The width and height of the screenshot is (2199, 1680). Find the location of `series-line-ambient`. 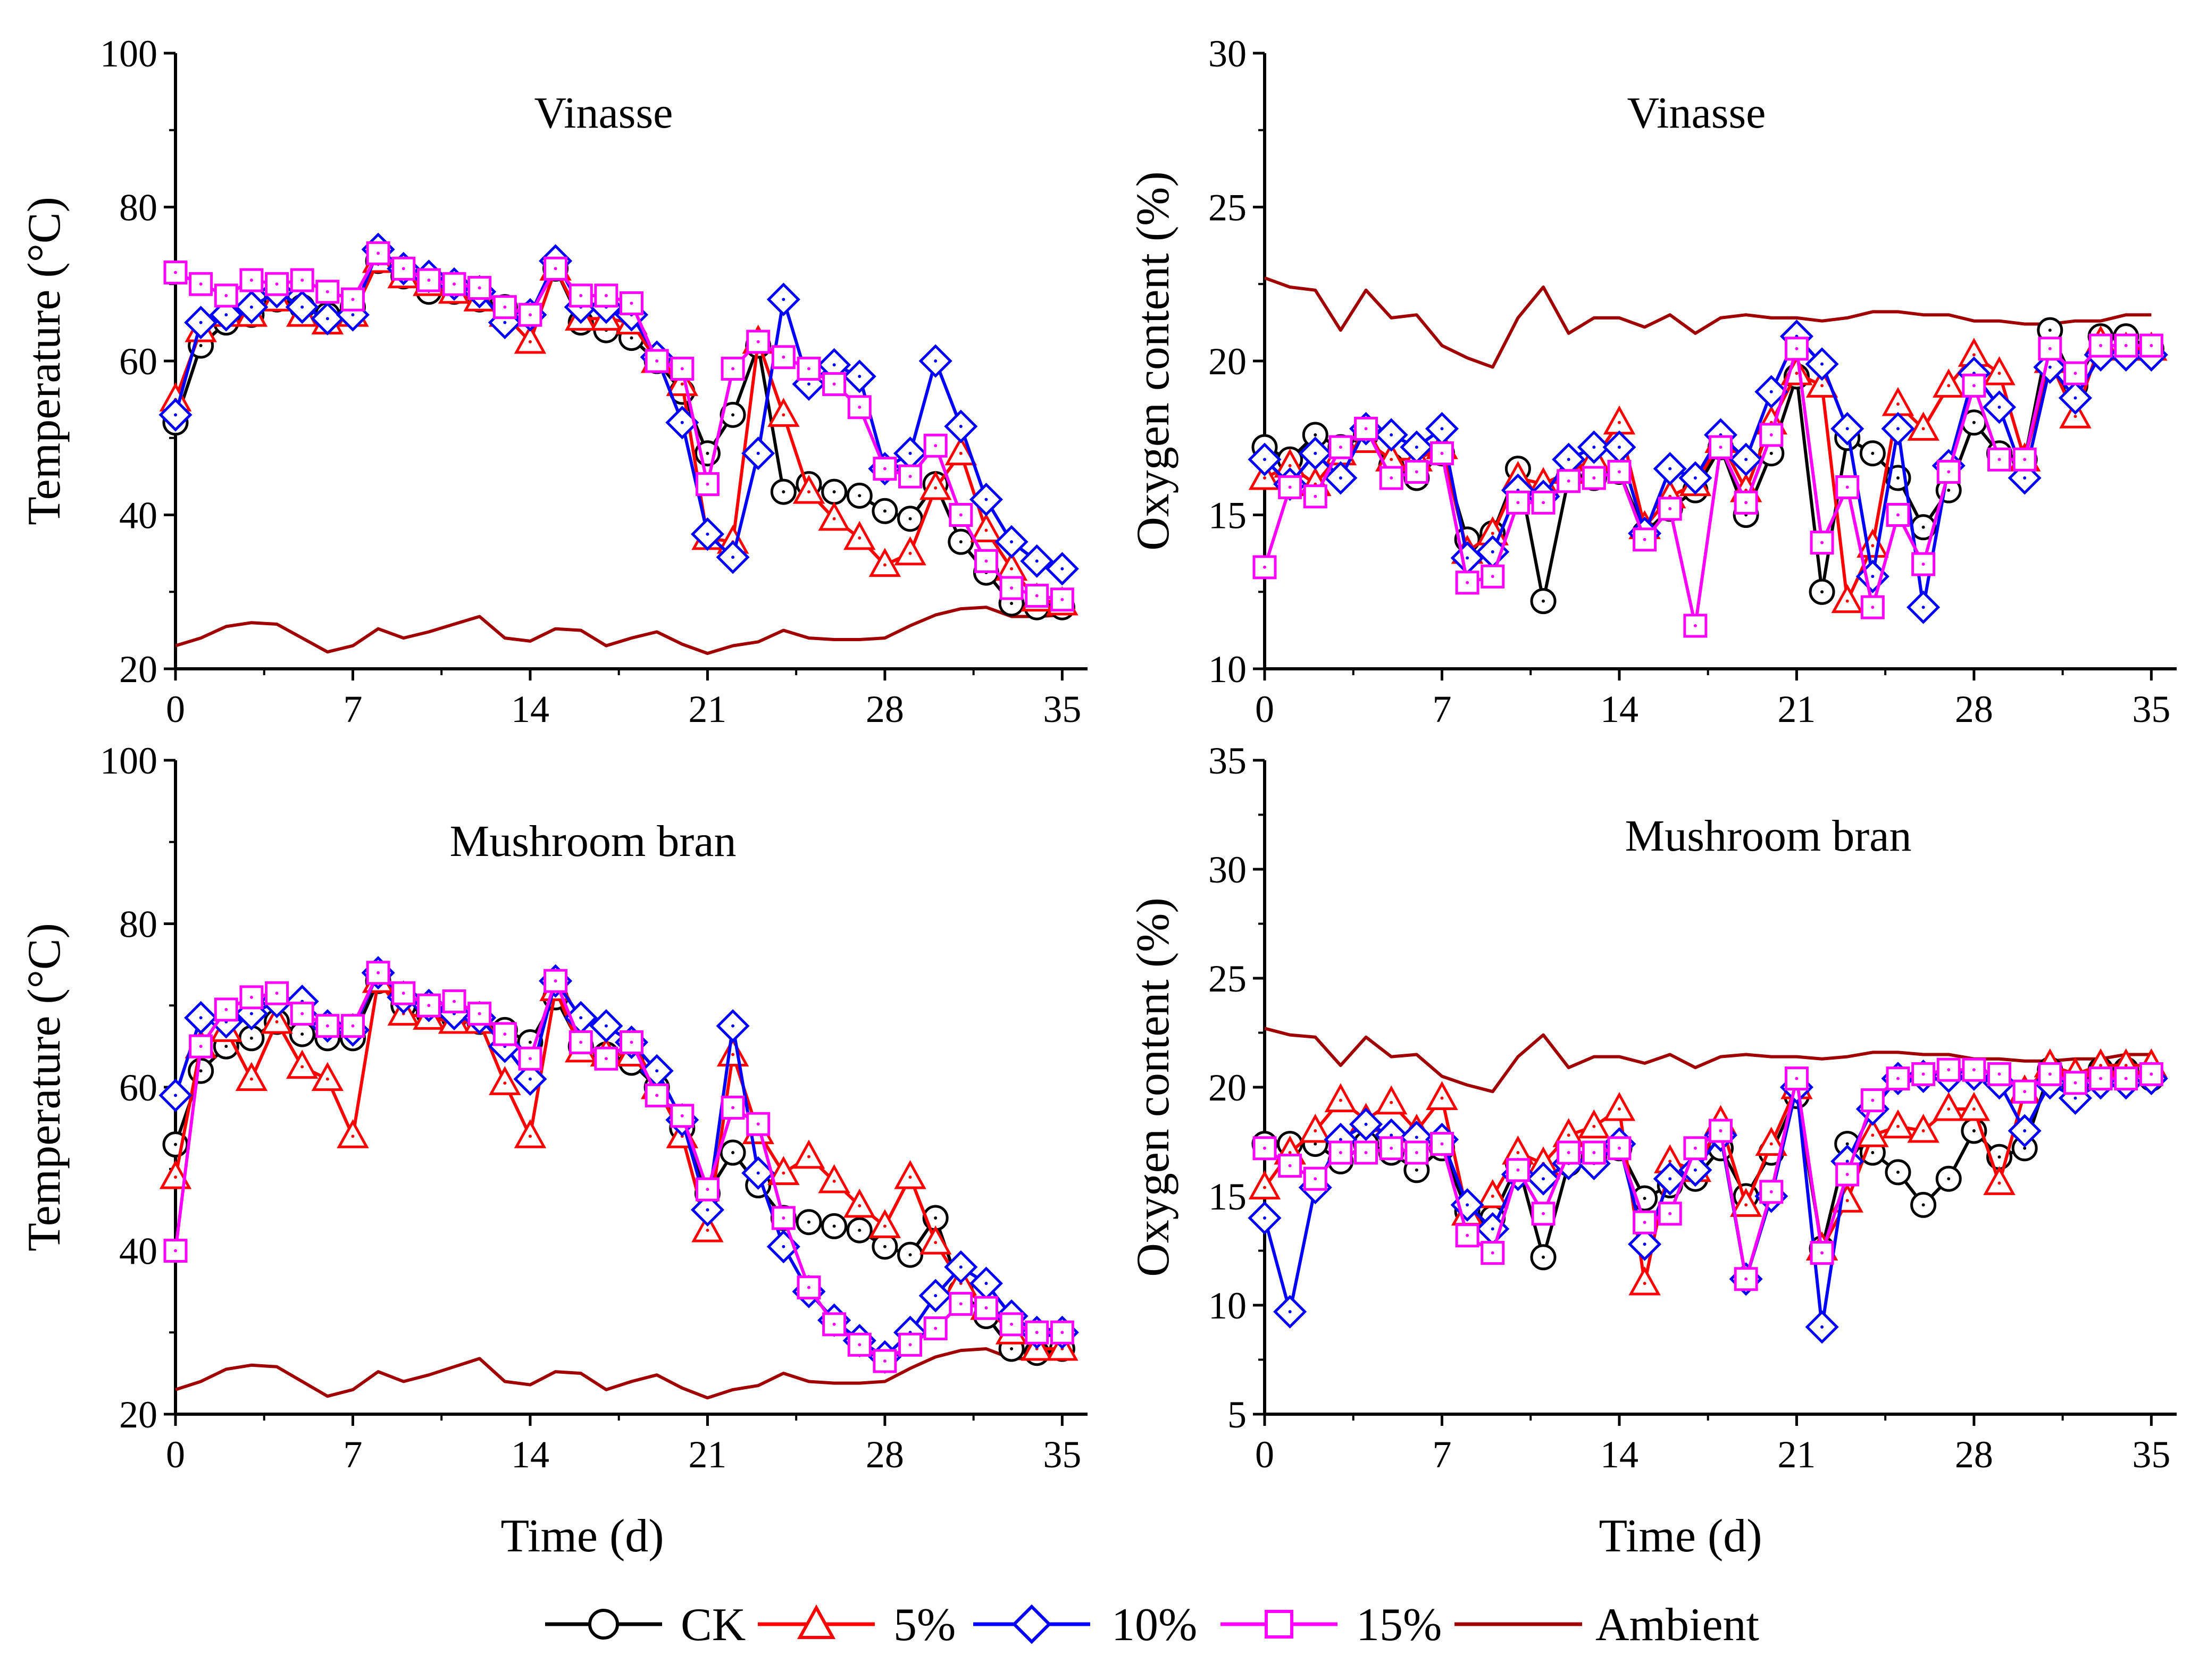

series-line-ambient is located at coordinates (1708, 322).